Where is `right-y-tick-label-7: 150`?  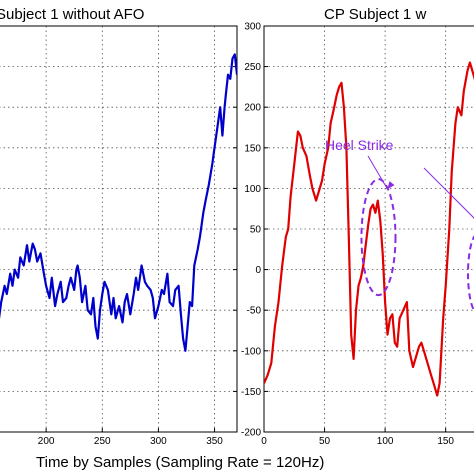
right-y-tick-label-7: 150 is located at coordinates (252, 148).